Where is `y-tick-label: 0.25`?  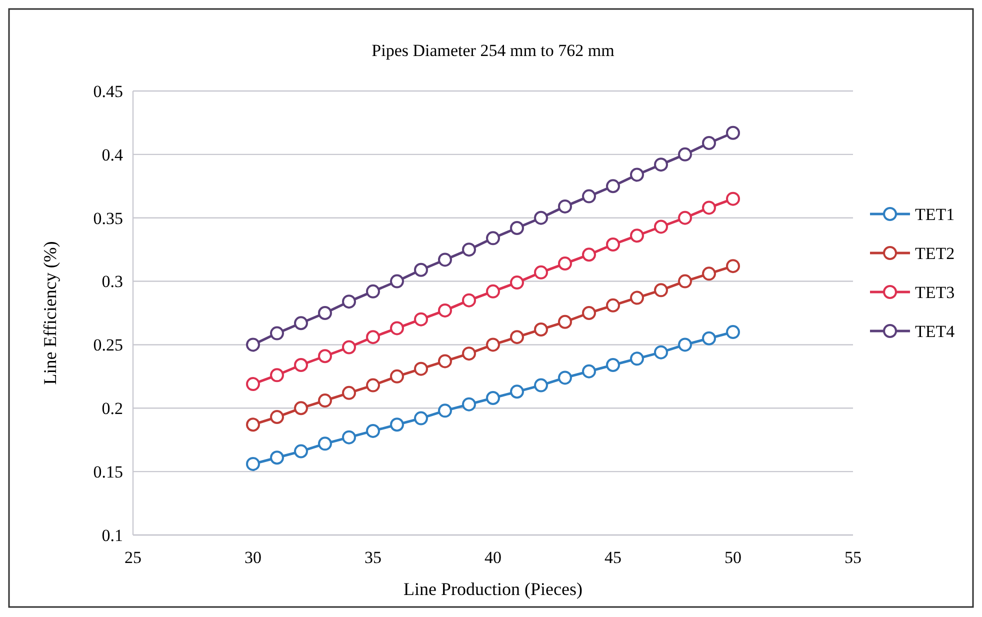
y-tick-label: 0.25 is located at coordinates (108, 345).